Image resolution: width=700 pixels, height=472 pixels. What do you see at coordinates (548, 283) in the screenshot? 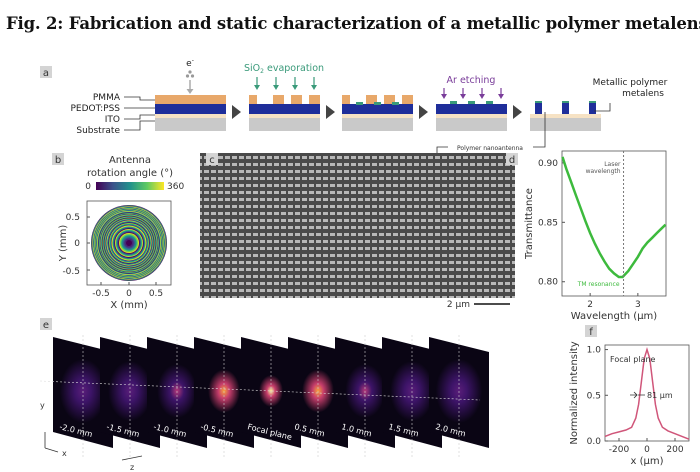
I see `y-tick-label: 0.80` at bounding box center [548, 283].